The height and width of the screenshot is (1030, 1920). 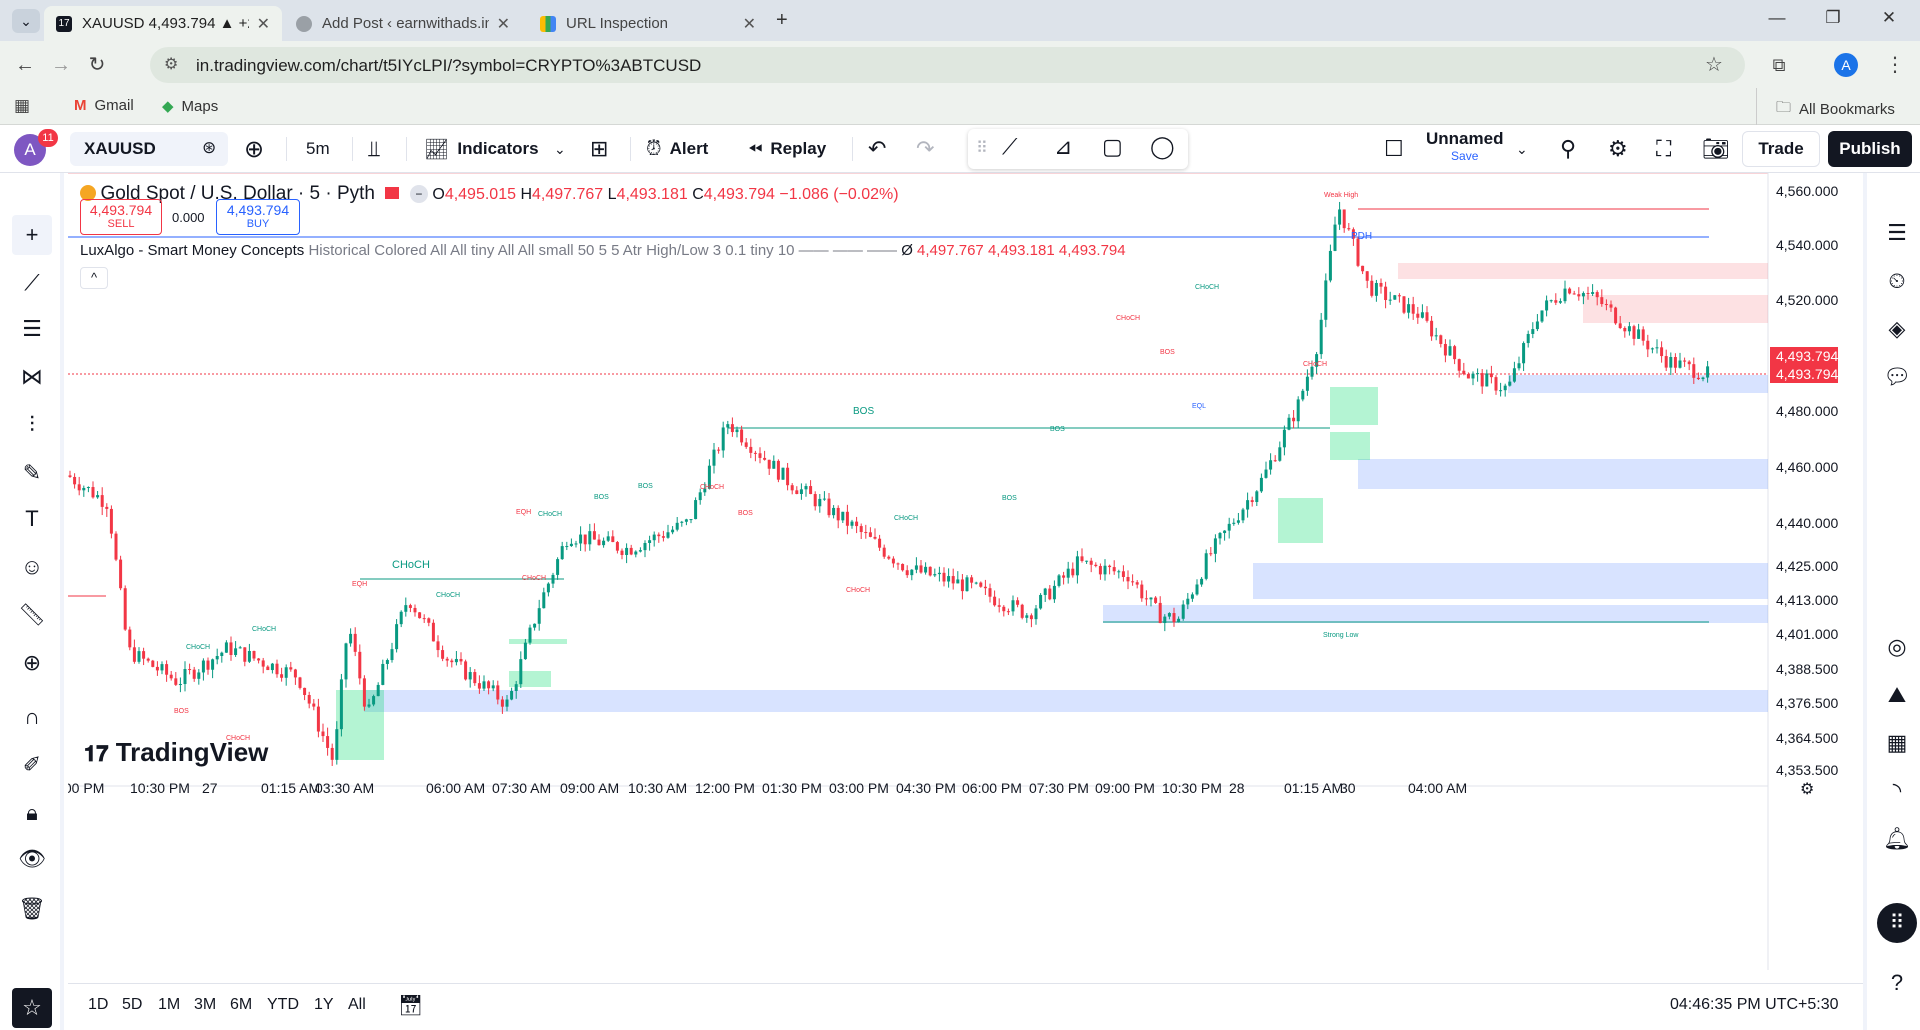 What do you see at coordinates (32, 328) in the screenshot?
I see `fib-retracement-icon: ☰` at bounding box center [32, 328].